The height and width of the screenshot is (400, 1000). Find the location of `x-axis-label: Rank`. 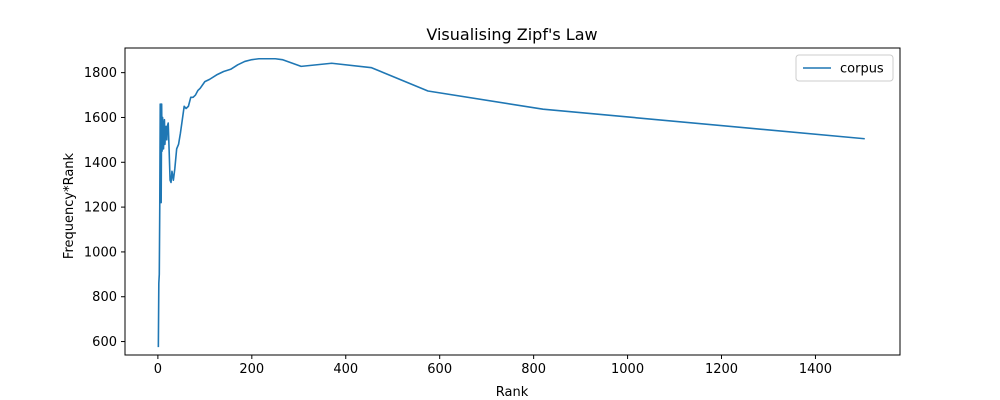

x-axis-label: Rank is located at coordinates (512, 392).